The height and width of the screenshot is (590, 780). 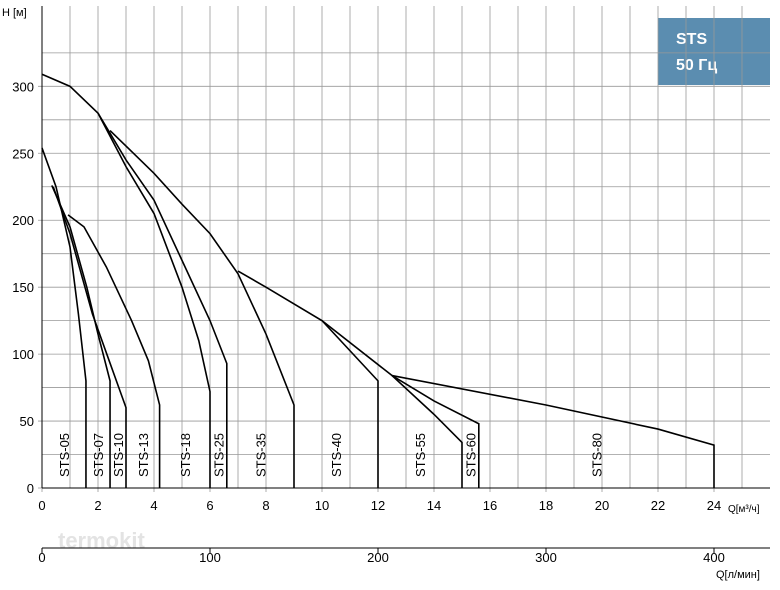 What do you see at coordinates (27, 421) in the screenshot?
I see `y-tick-label: 50` at bounding box center [27, 421].